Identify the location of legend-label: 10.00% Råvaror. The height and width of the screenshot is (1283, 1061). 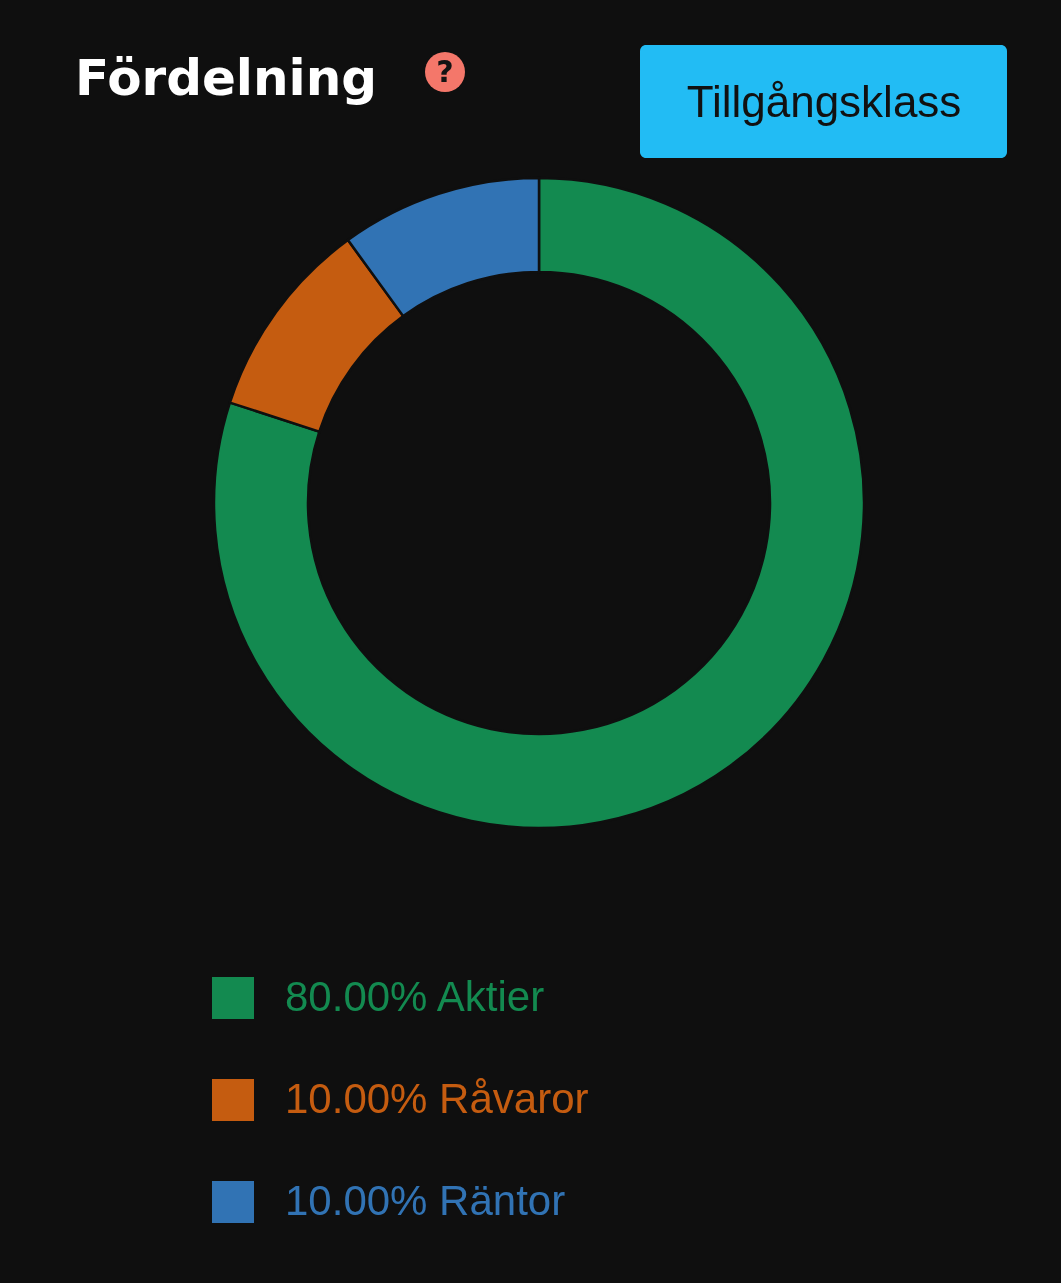
(437, 1098).